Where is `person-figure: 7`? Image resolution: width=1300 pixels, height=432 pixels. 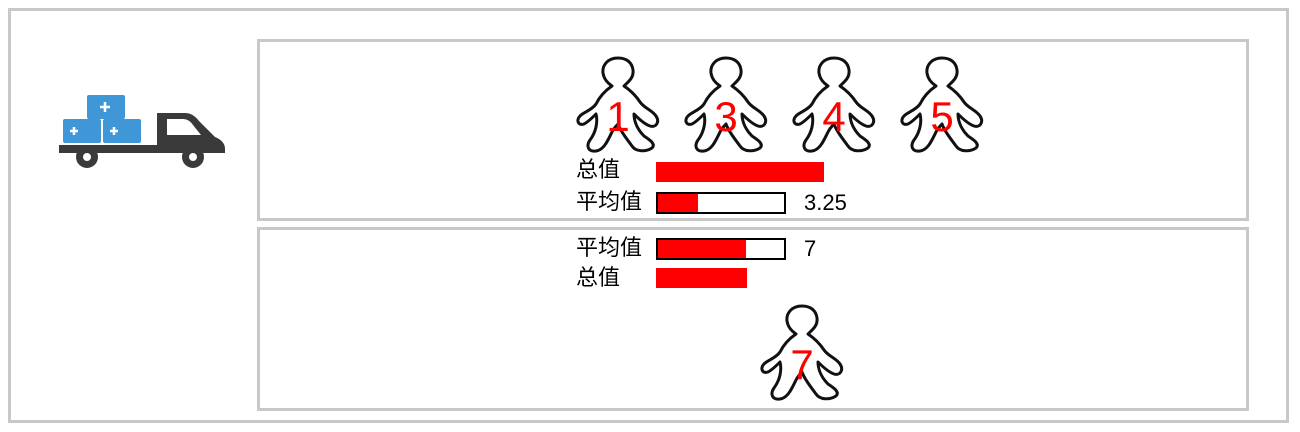 person-figure: 7 is located at coordinates (802, 352).